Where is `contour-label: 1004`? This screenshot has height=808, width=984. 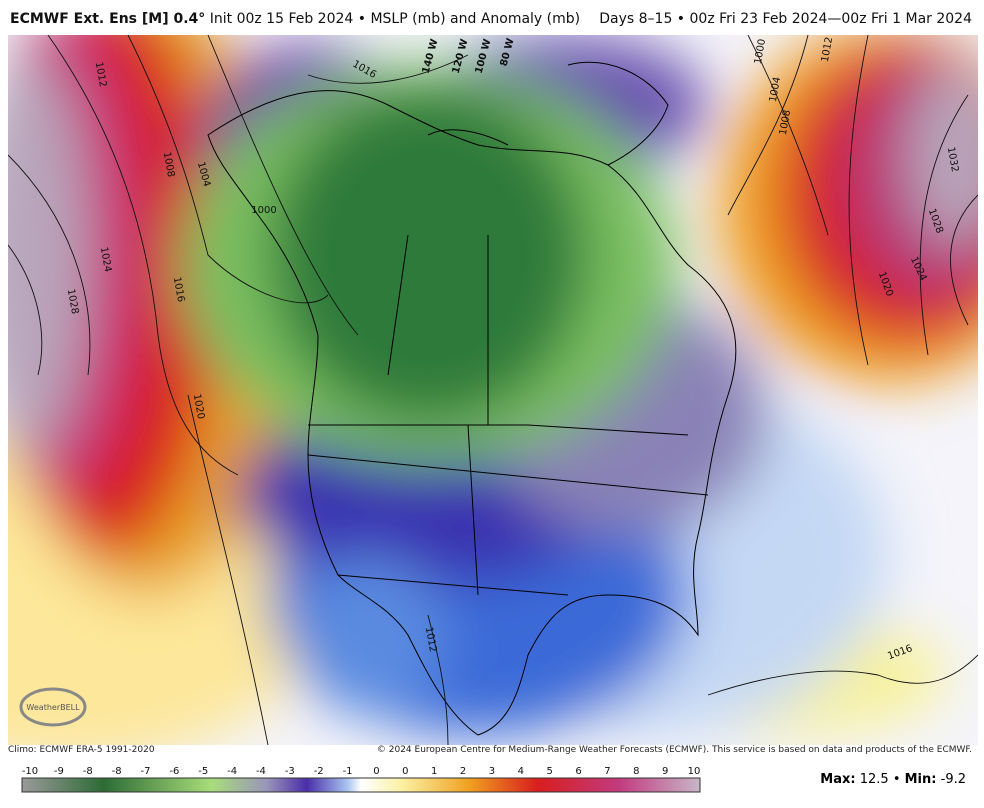
contour-label: 1004 is located at coordinates (775, 89).